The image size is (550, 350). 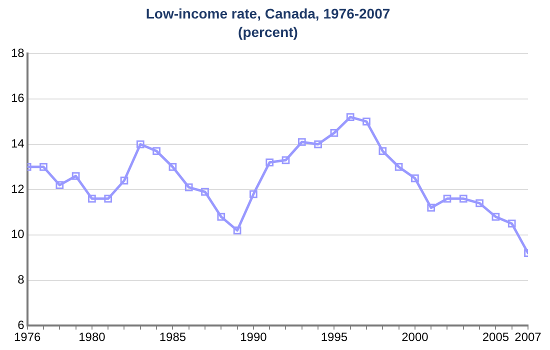 I want to click on y-tick-label: 18, so click(x=17, y=53).